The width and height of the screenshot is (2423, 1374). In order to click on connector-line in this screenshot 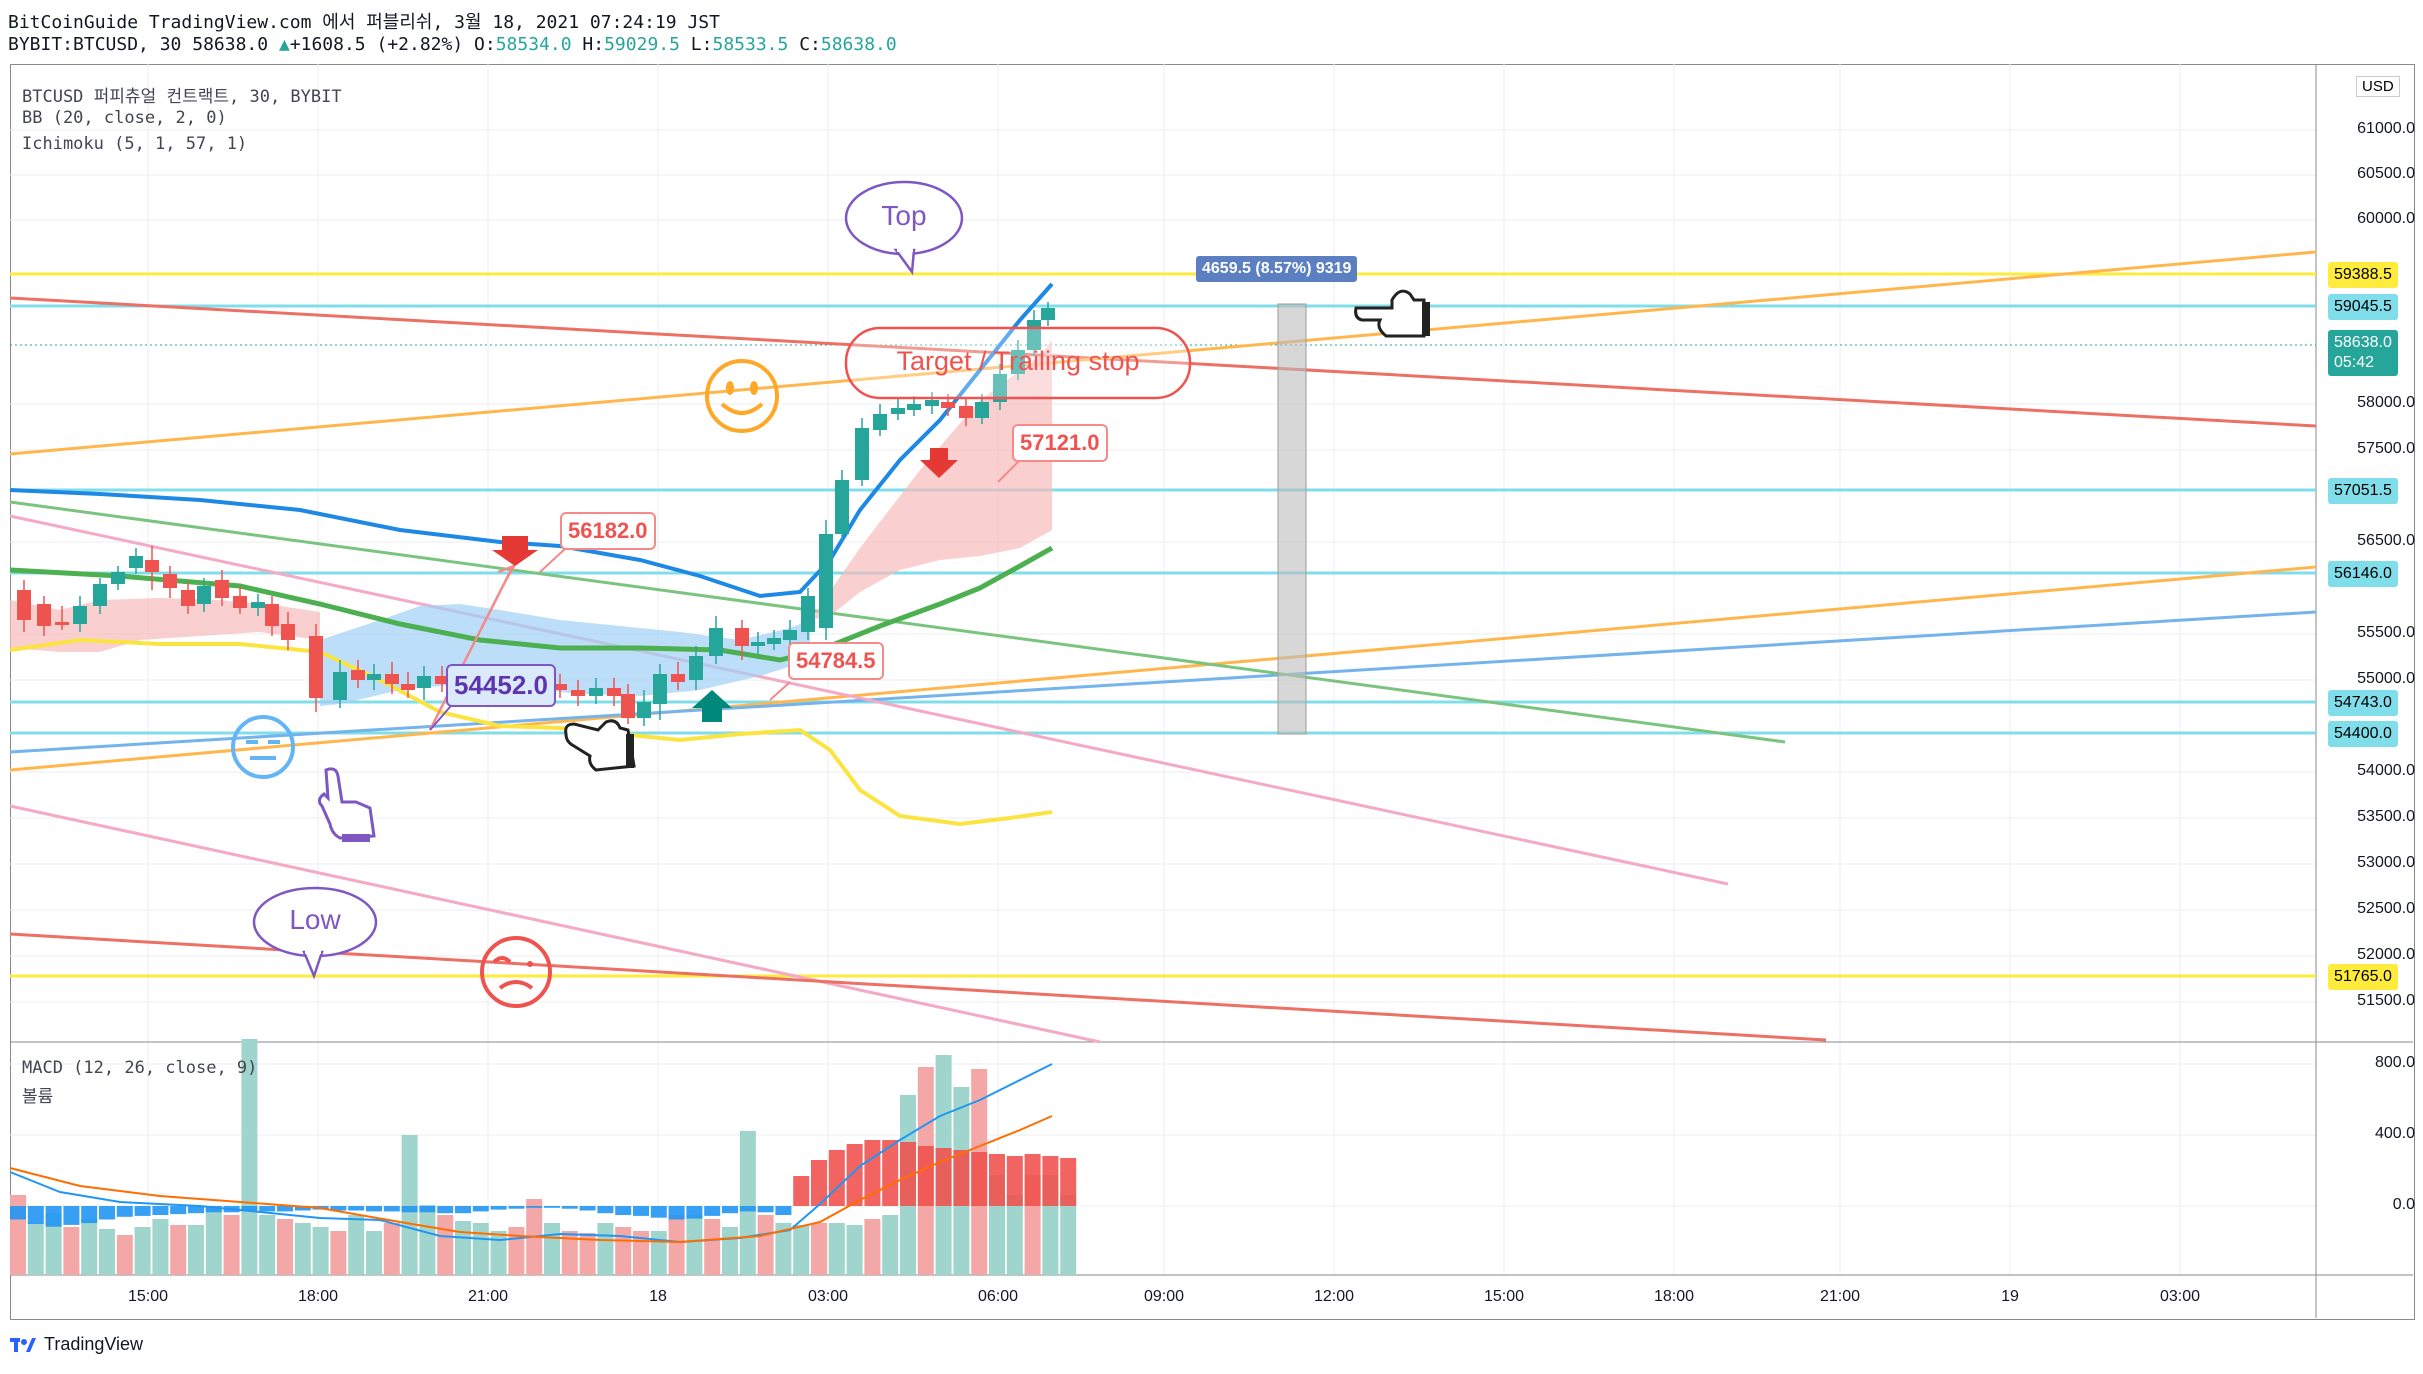, I will do `click(780, 691)`.